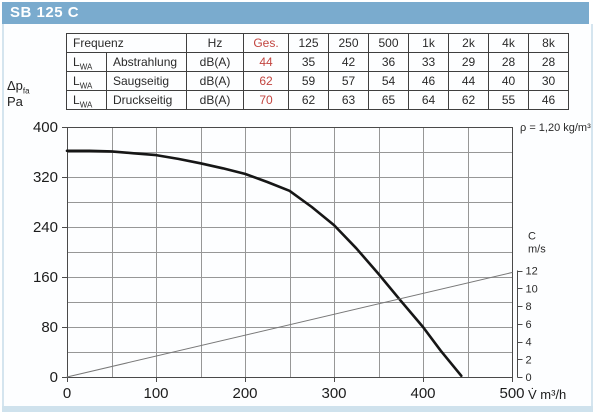 Image resolution: width=600 pixels, height=415 pixels. Describe the element at coordinates (50, 252) in the screenshot. I see `y-axis-labels: 0 80 160 240 320 400` at that location.